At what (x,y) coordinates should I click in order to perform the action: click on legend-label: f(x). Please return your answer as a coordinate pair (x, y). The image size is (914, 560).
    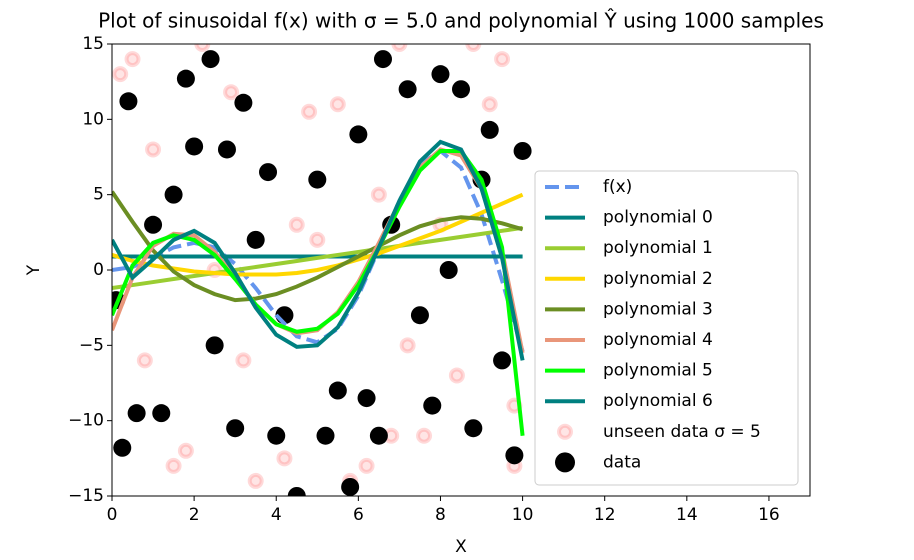
    Looking at the image, I should click on (617, 187).